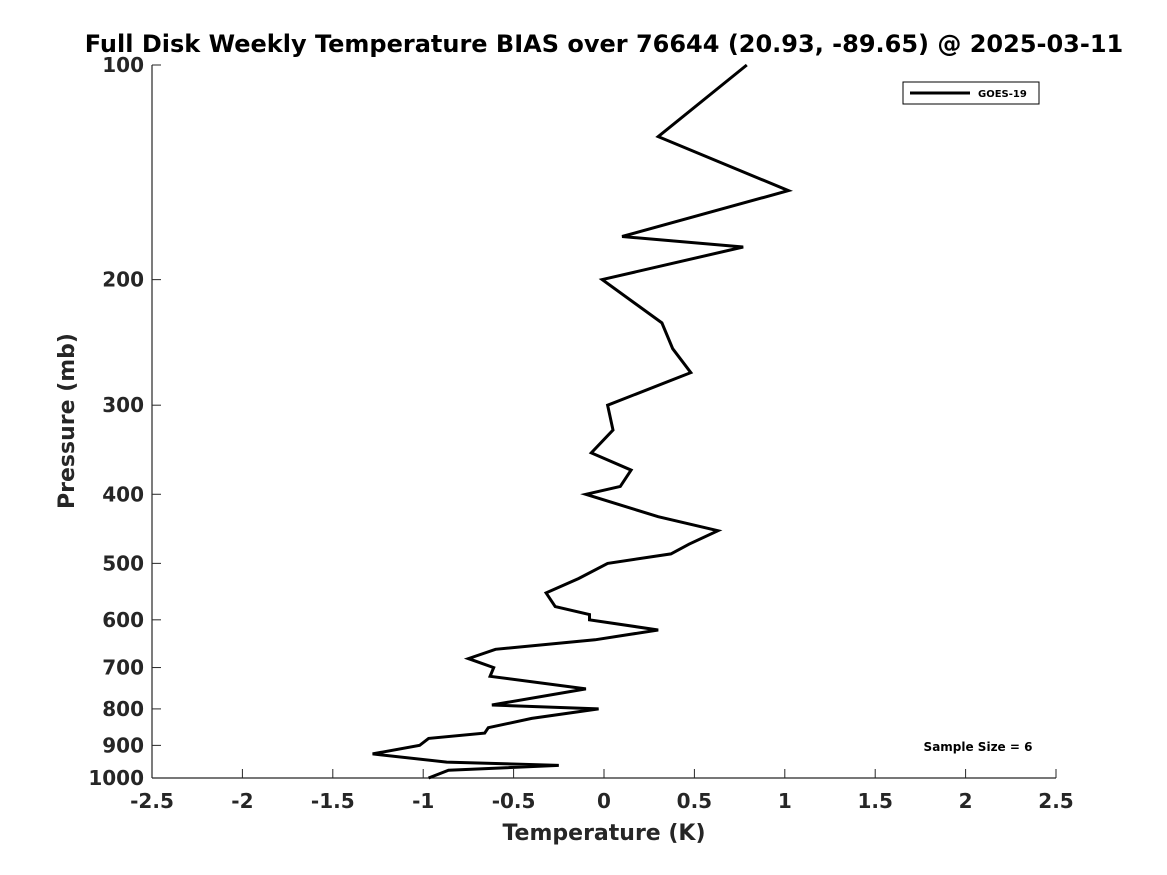  Describe the element at coordinates (123, 620) in the screenshot. I see `y-tick-label: 600` at that location.